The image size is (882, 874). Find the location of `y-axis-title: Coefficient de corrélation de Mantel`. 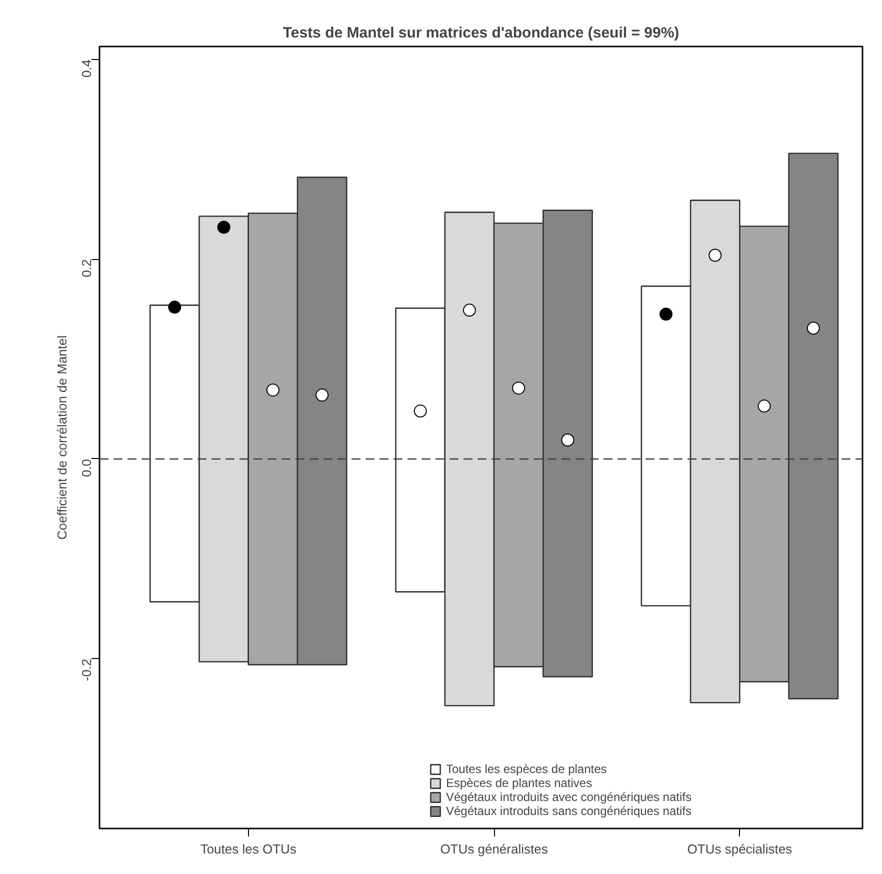

y-axis-title: Coefficient de corrélation de Mantel is located at coordinates (62, 437).